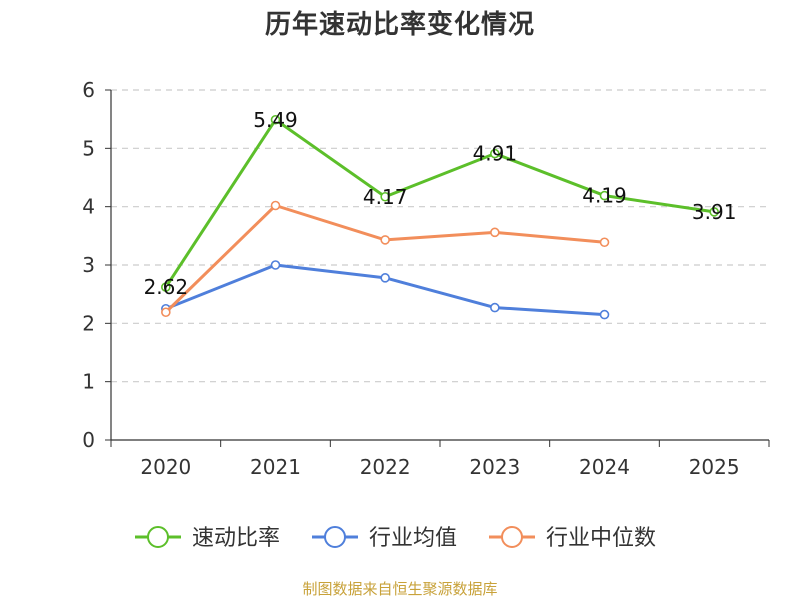 The height and width of the screenshot is (600, 800). What do you see at coordinates (400, 589) in the screenshot?
I see `source-note: 制图数据来自恒生聚源数据库` at bounding box center [400, 589].